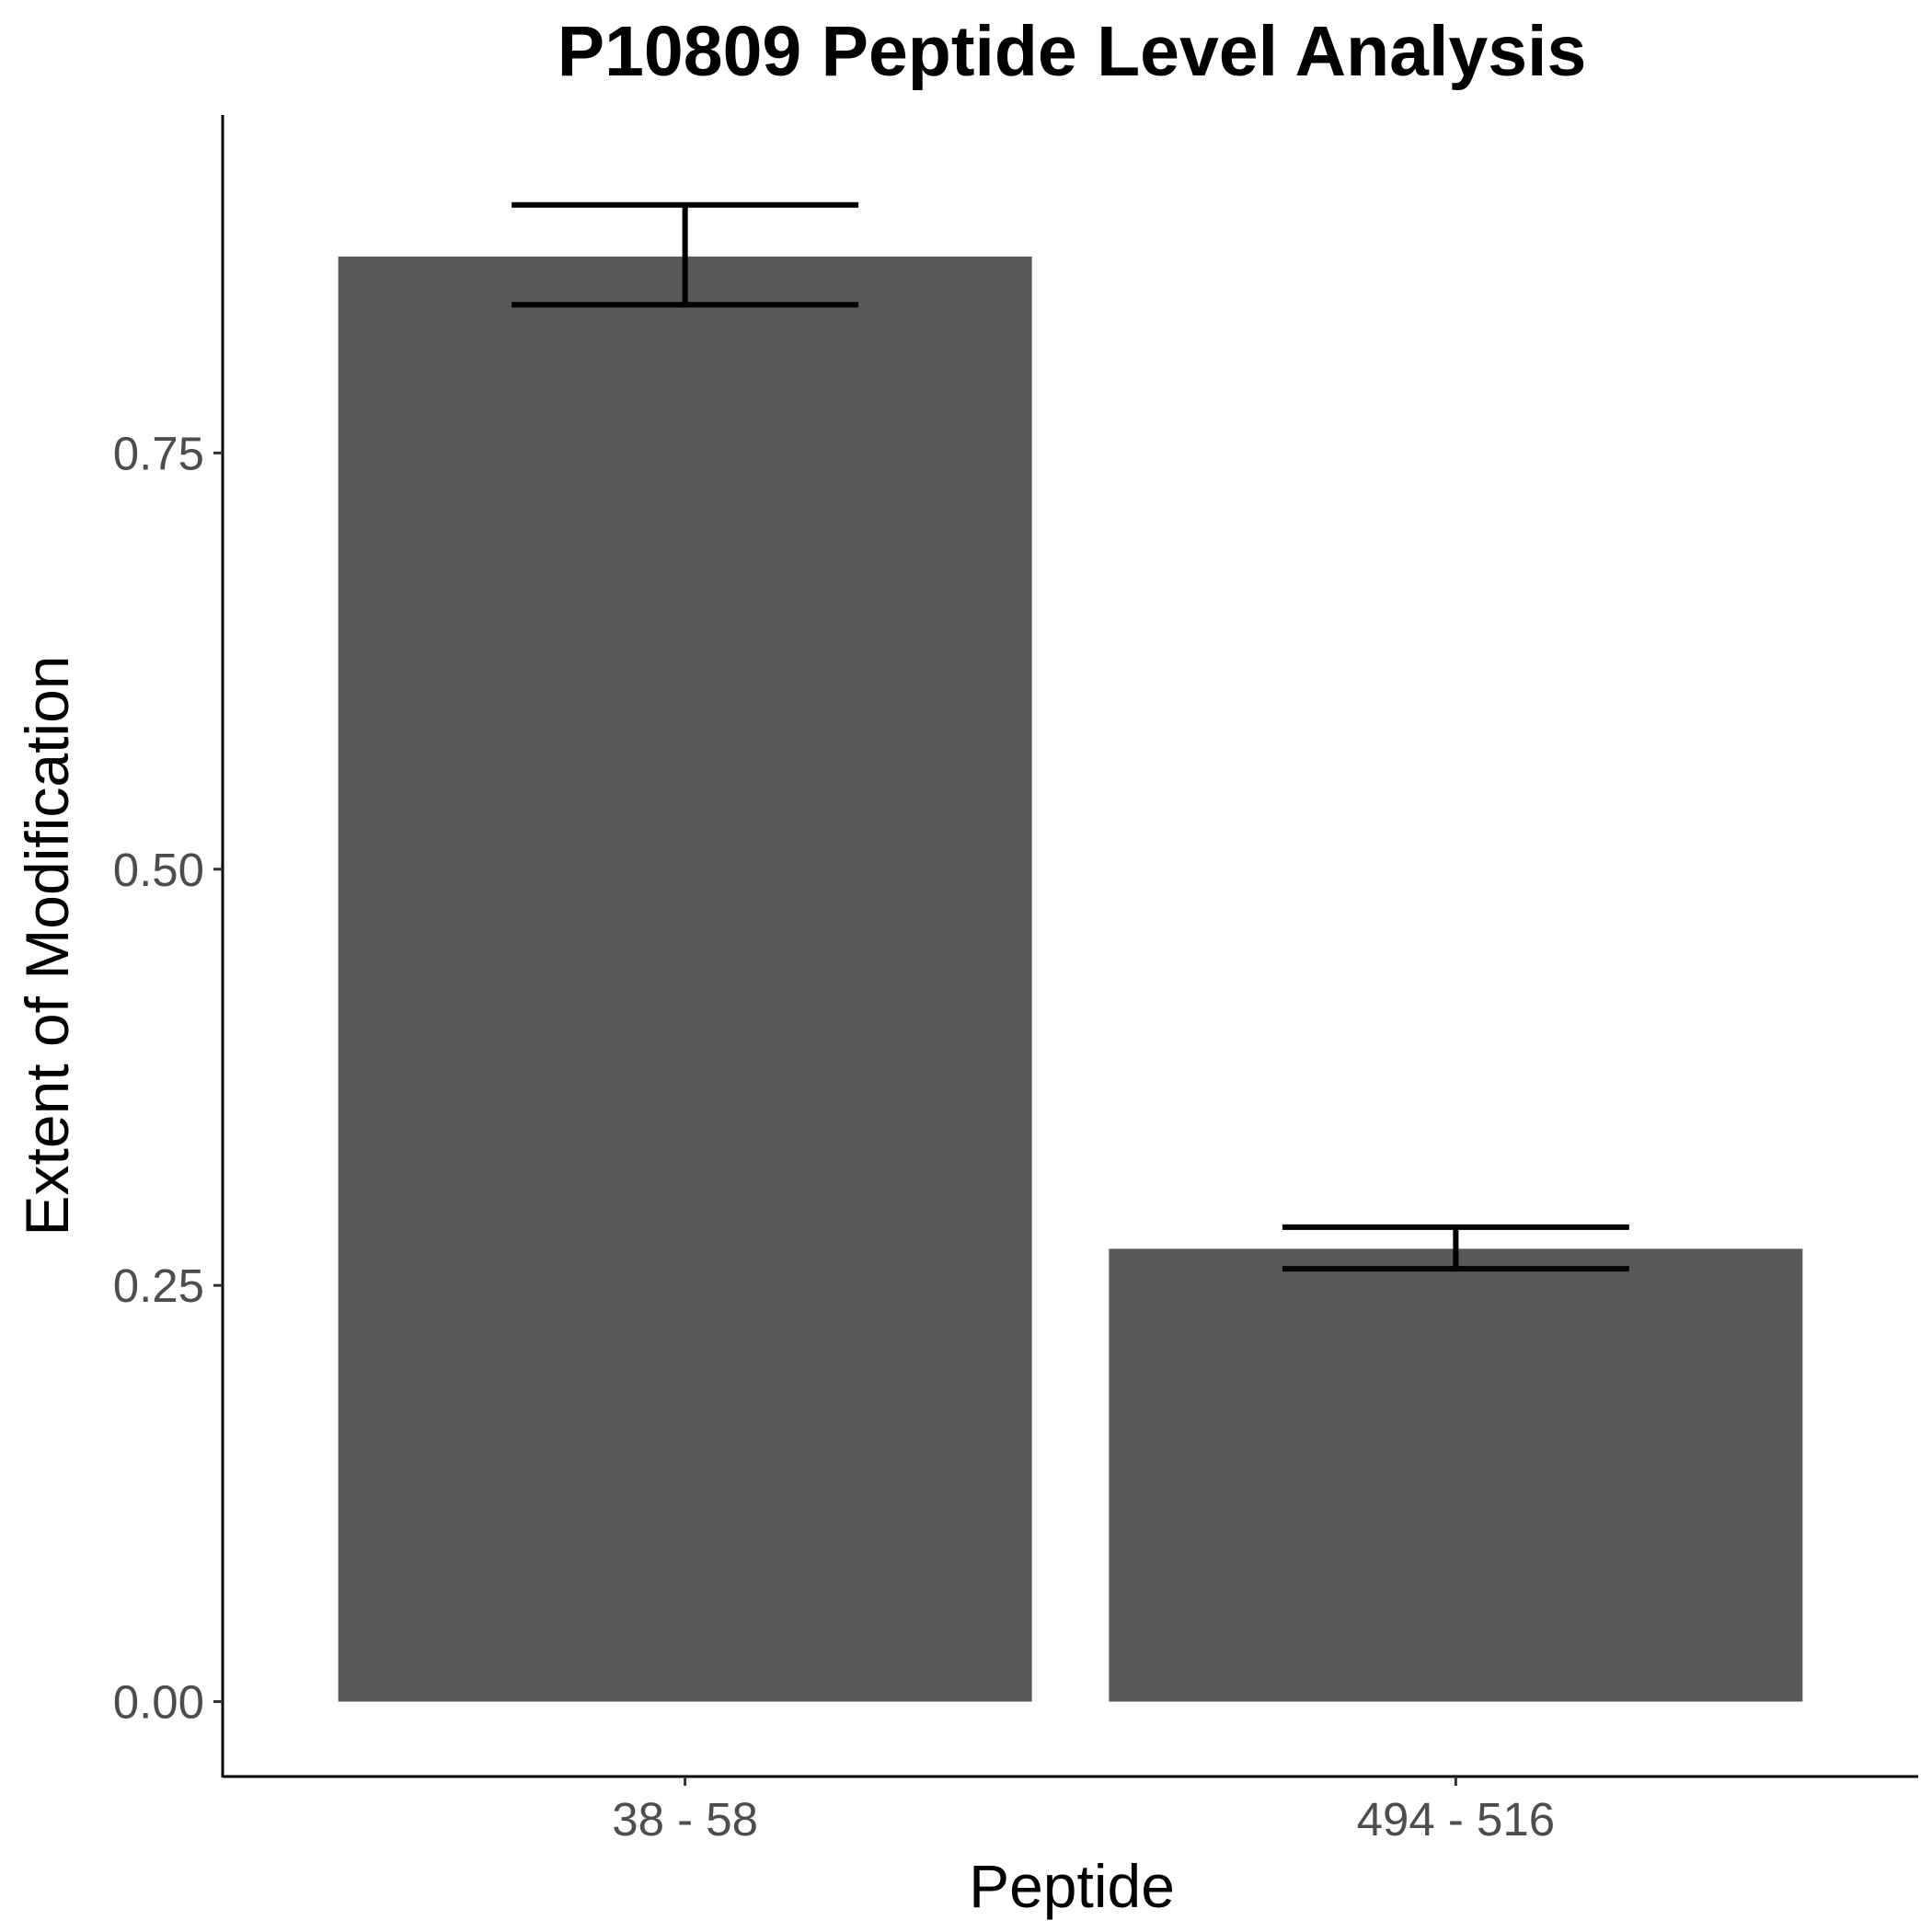 The image size is (1932, 1932). I want to click on y-axis-label: Extent of Modification, so click(47, 946).